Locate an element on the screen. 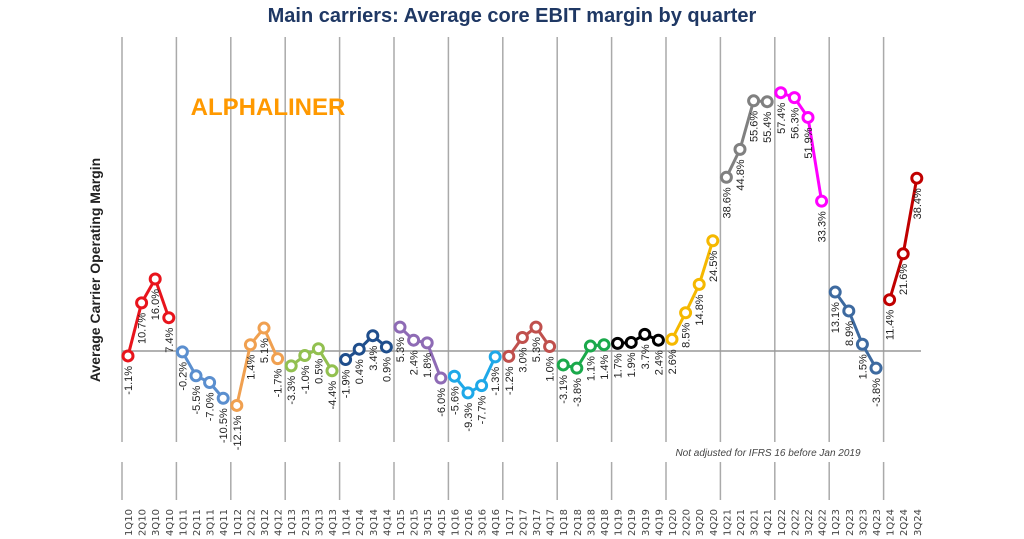  x-tick-label: 1Q12 is located at coordinates (238, 522).